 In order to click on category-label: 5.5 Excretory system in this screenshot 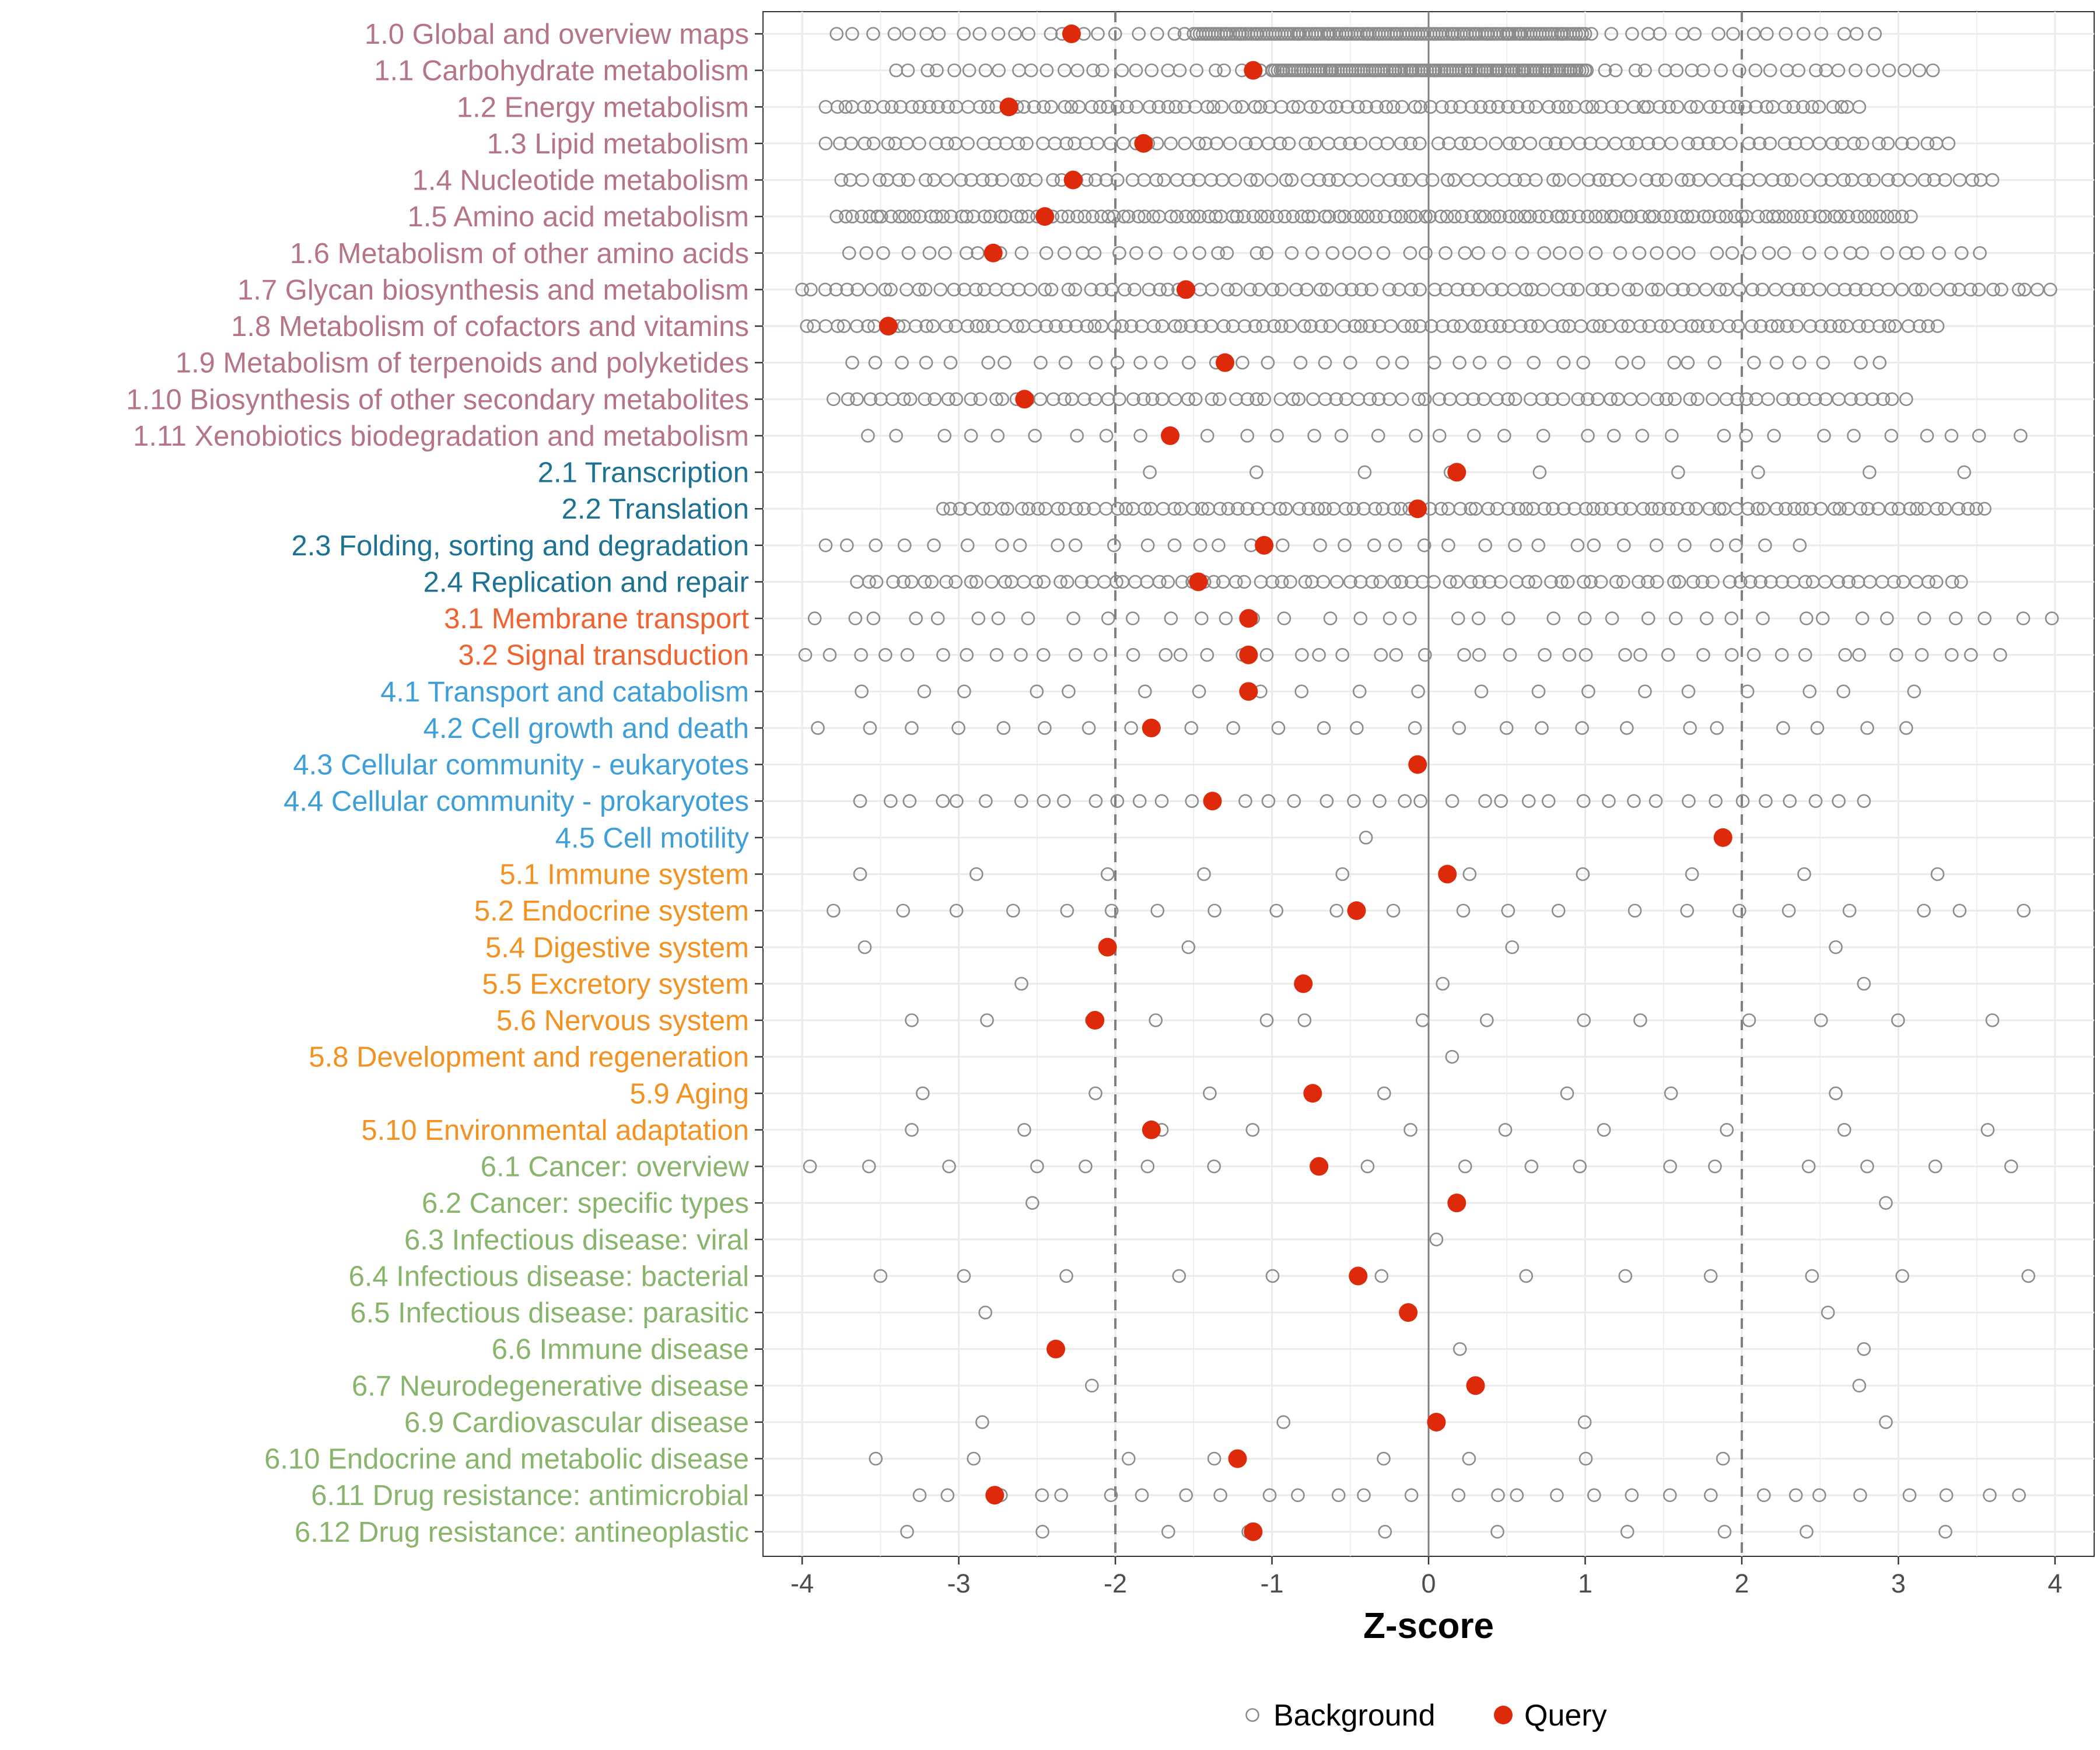, I will do `click(615, 984)`.